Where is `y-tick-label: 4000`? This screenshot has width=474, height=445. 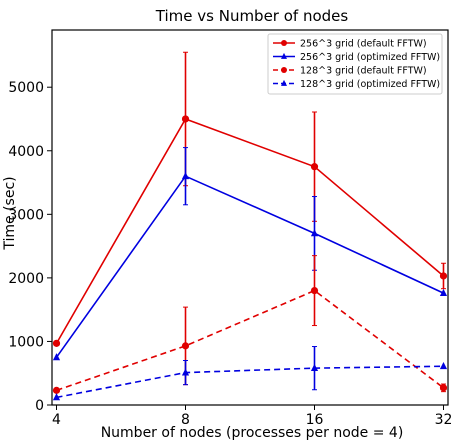 y-tick-label: 4000 is located at coordinates (26, 152).